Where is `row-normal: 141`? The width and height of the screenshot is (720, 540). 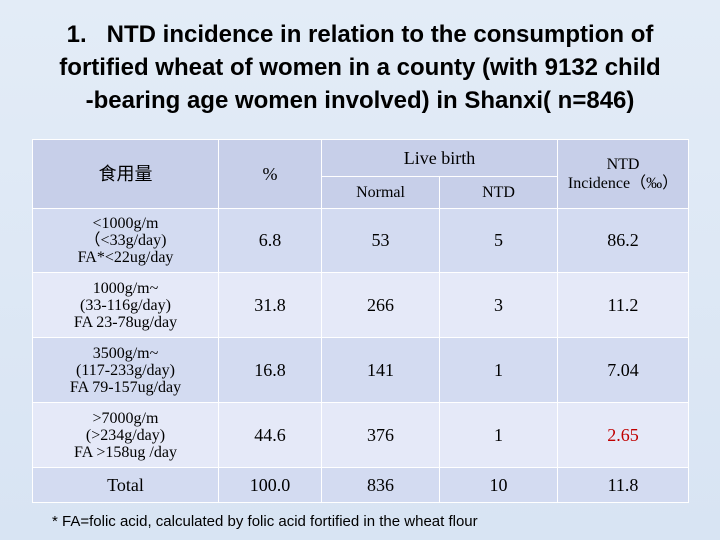
row-normal: 141 is located at coordinates (380, 370).